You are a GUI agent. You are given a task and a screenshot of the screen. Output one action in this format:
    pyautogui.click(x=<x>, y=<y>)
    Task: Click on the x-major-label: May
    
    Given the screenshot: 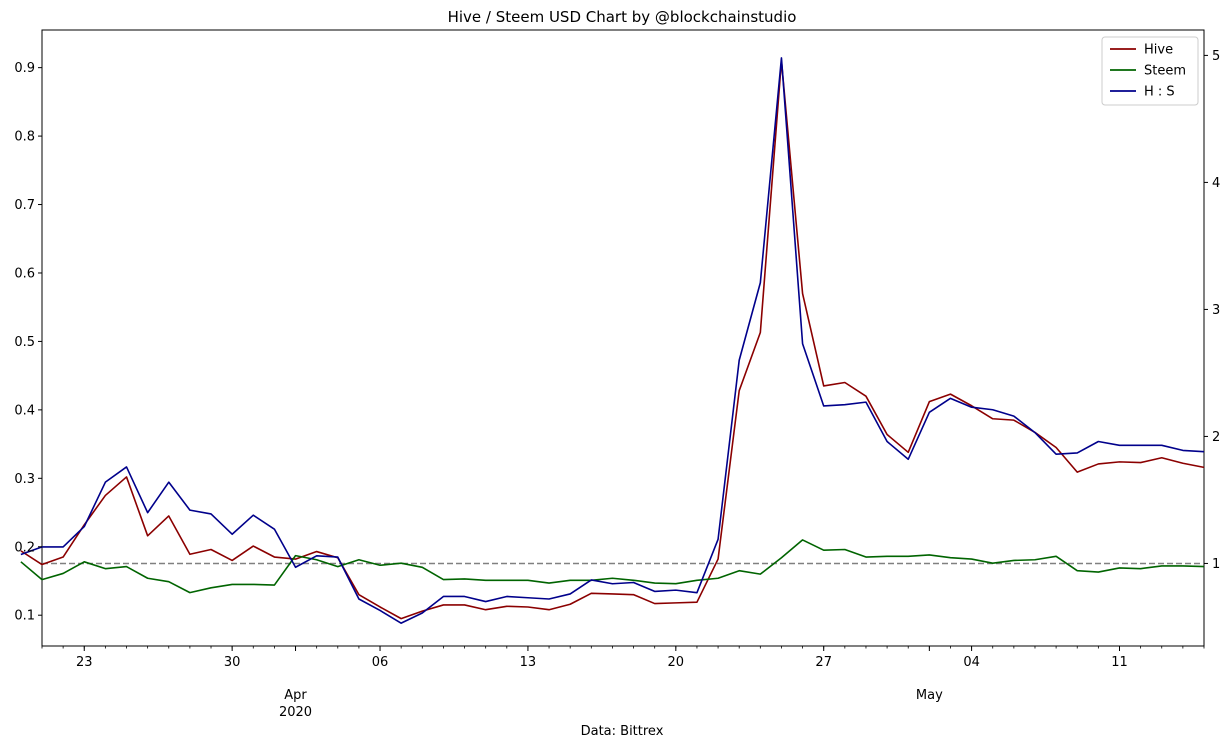 What is the action you would take?
    pyautogui.click(x=929, y=695)
    